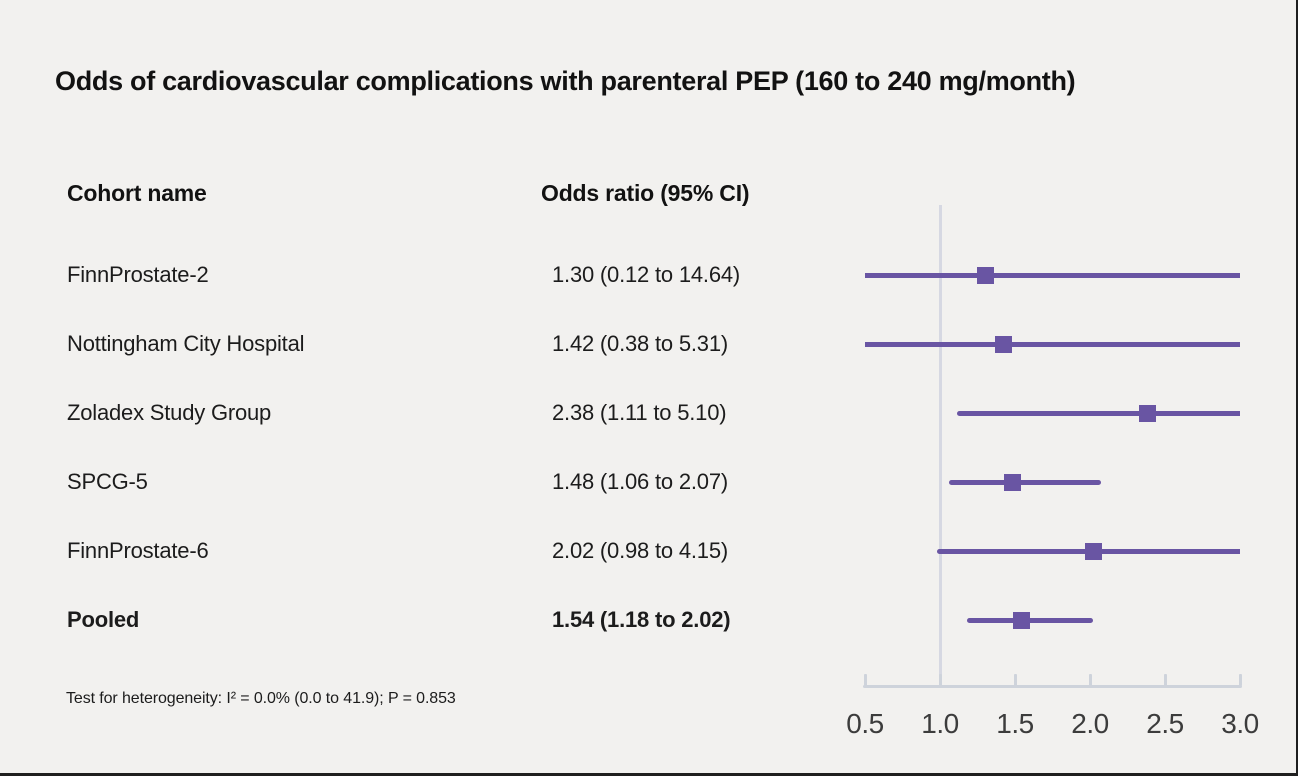 The height and width of the screenshot is (776, 1298). I want to click on x-axis-tick-label: 1.0, so click(940, 723).